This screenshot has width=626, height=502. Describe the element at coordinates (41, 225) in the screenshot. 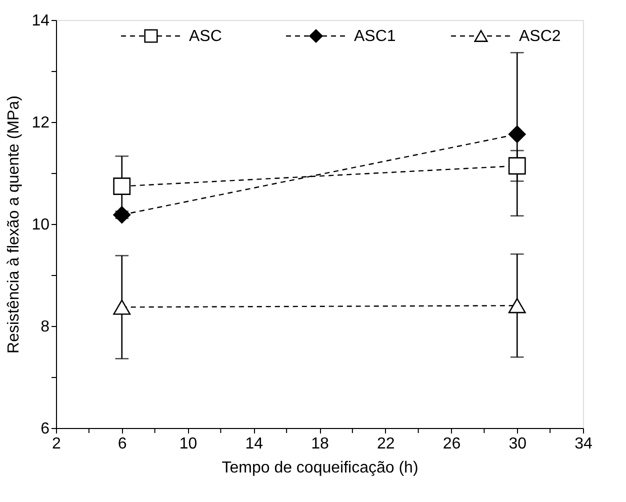

I see `y-tick-label: 10` at that location.